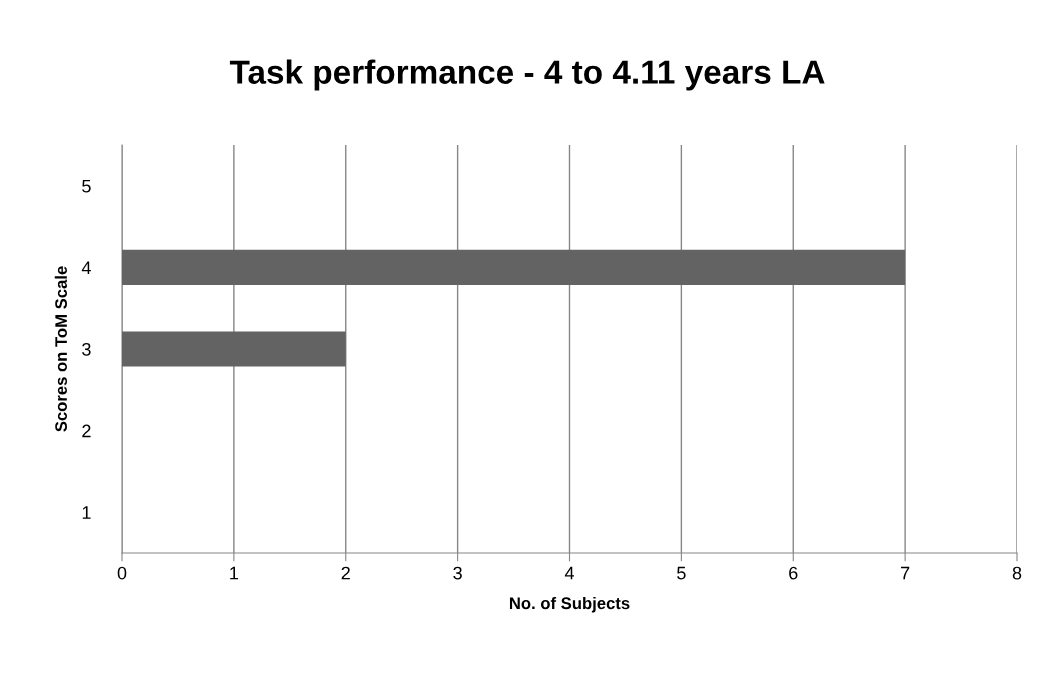 The height and width of the screenshot is (674, 1055). Describe the element at coordinates (86, 349) in the screenshot. I see `y-tick-label: 3` at that location.